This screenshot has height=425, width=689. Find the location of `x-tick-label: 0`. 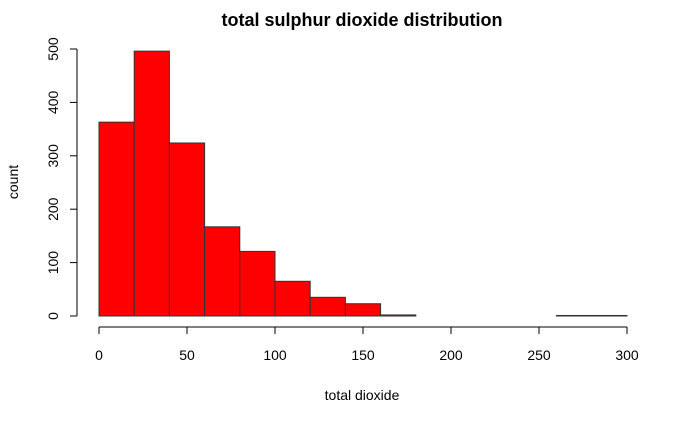

x-tick-label: 0 is located at coordinates (99, 355).